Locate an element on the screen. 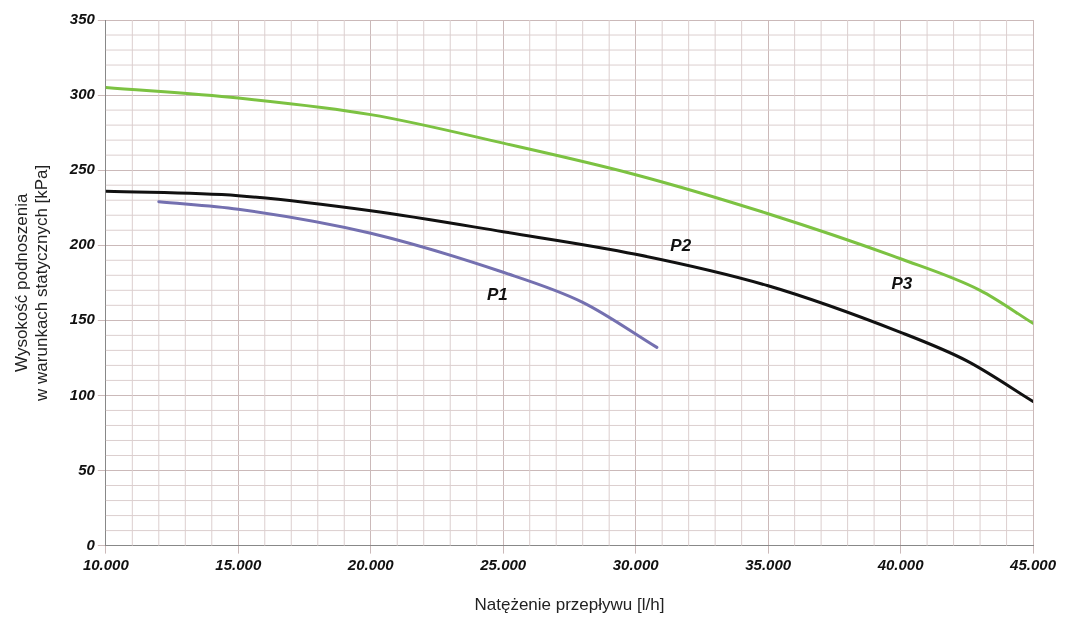 The image size is (1067, 628). y-tick-label: 350 is located at coordinates (82, 19).